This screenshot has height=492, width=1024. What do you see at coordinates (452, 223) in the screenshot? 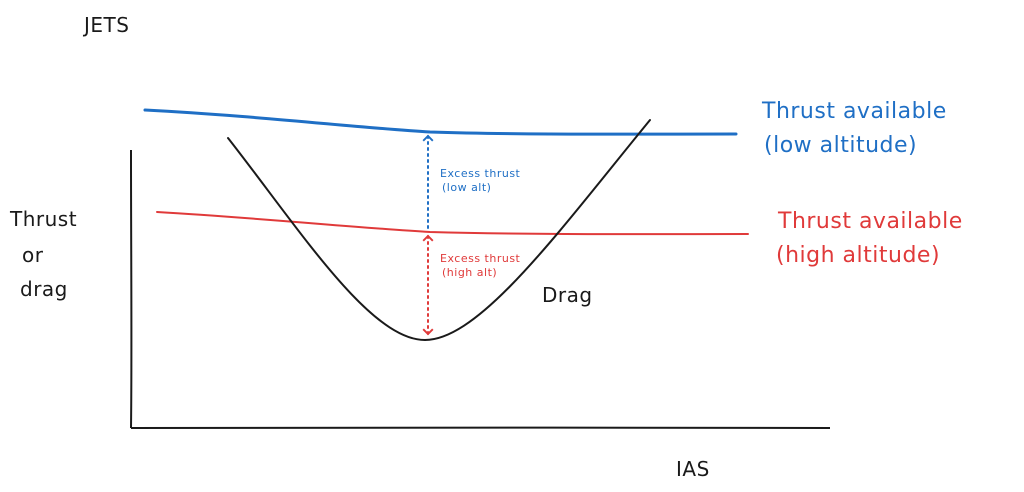
I see `thrust-high-alt-line` at bounding box center [452, 223].